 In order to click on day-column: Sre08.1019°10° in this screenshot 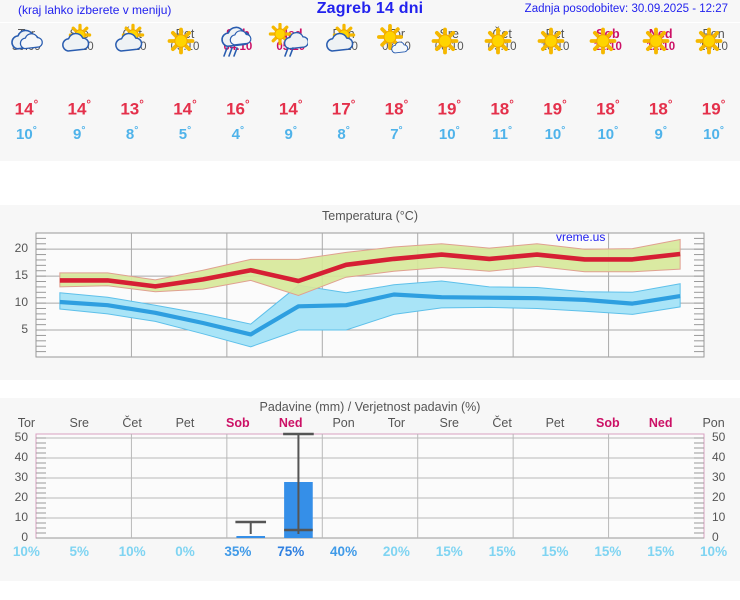, I will do `click(449, 84)`.